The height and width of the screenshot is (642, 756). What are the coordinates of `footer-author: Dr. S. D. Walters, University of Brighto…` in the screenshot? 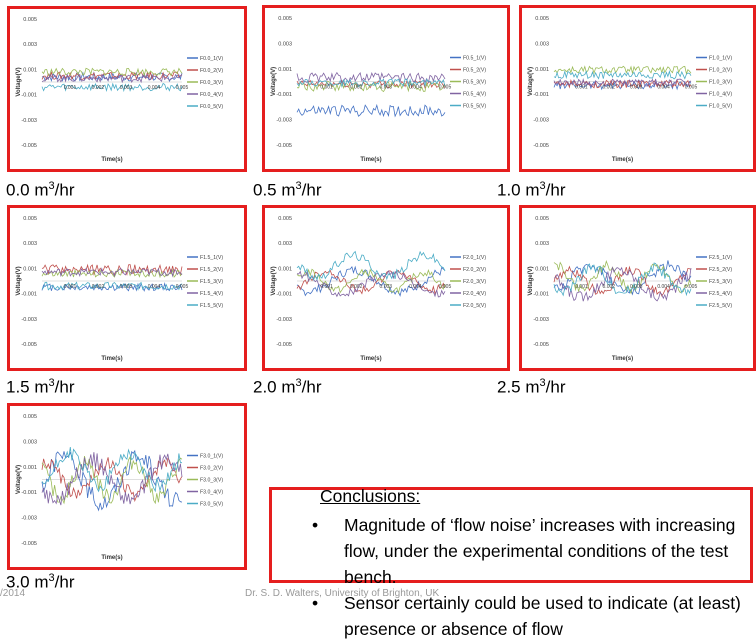 It's located at (342, 593).